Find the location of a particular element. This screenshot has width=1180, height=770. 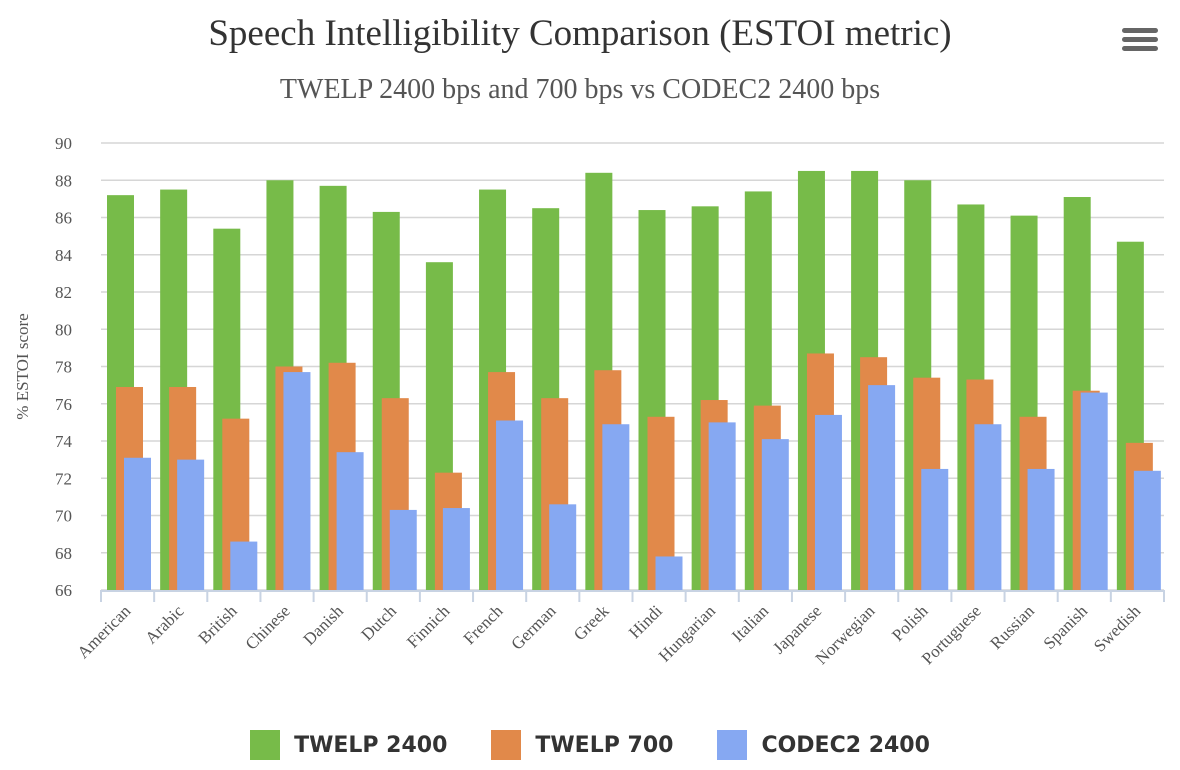

y-tick-label: 66 is located at coordinates (63, 590).